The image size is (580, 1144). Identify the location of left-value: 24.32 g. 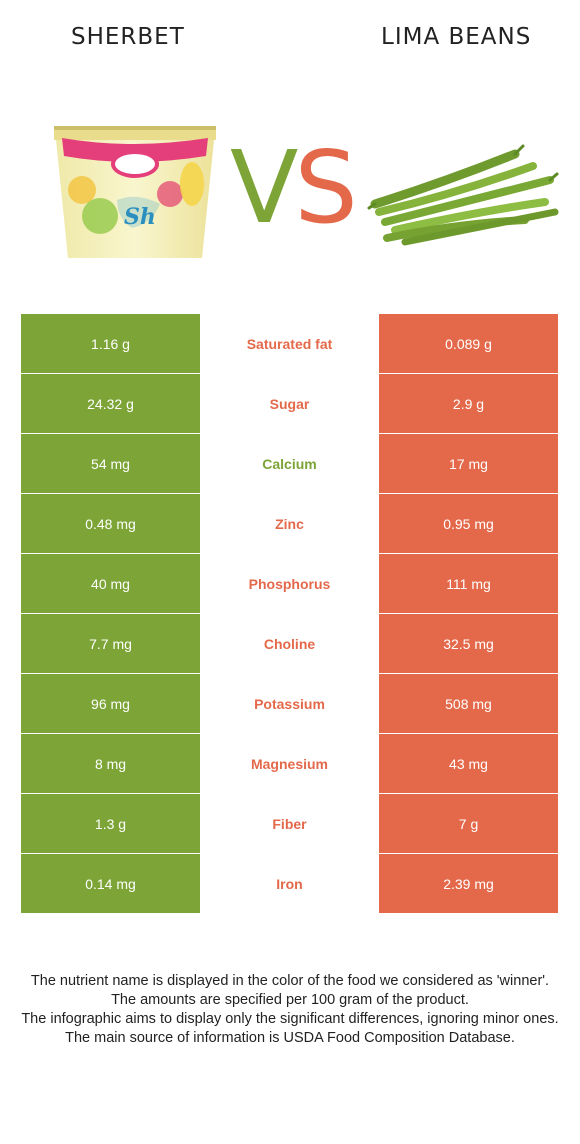
(110, 403).